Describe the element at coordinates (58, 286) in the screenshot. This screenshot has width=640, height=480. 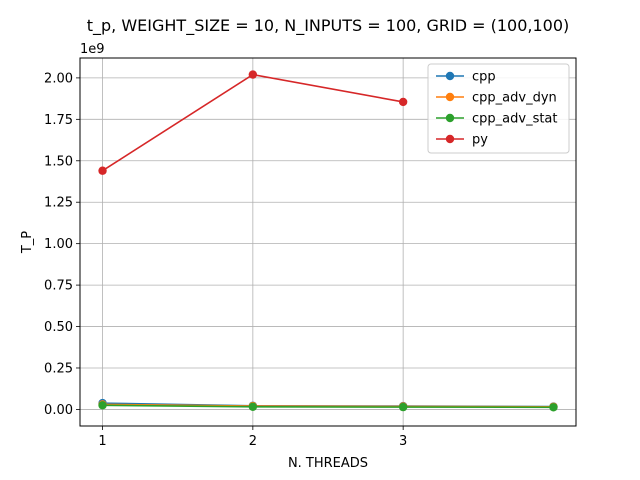
I see `y-tick-label: 0.75` at that location.